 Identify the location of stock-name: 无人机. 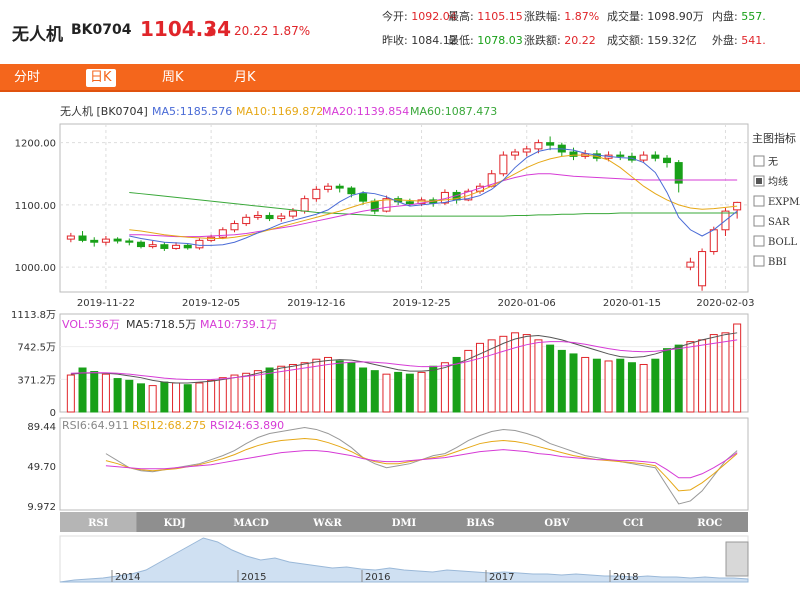
(37, 35).